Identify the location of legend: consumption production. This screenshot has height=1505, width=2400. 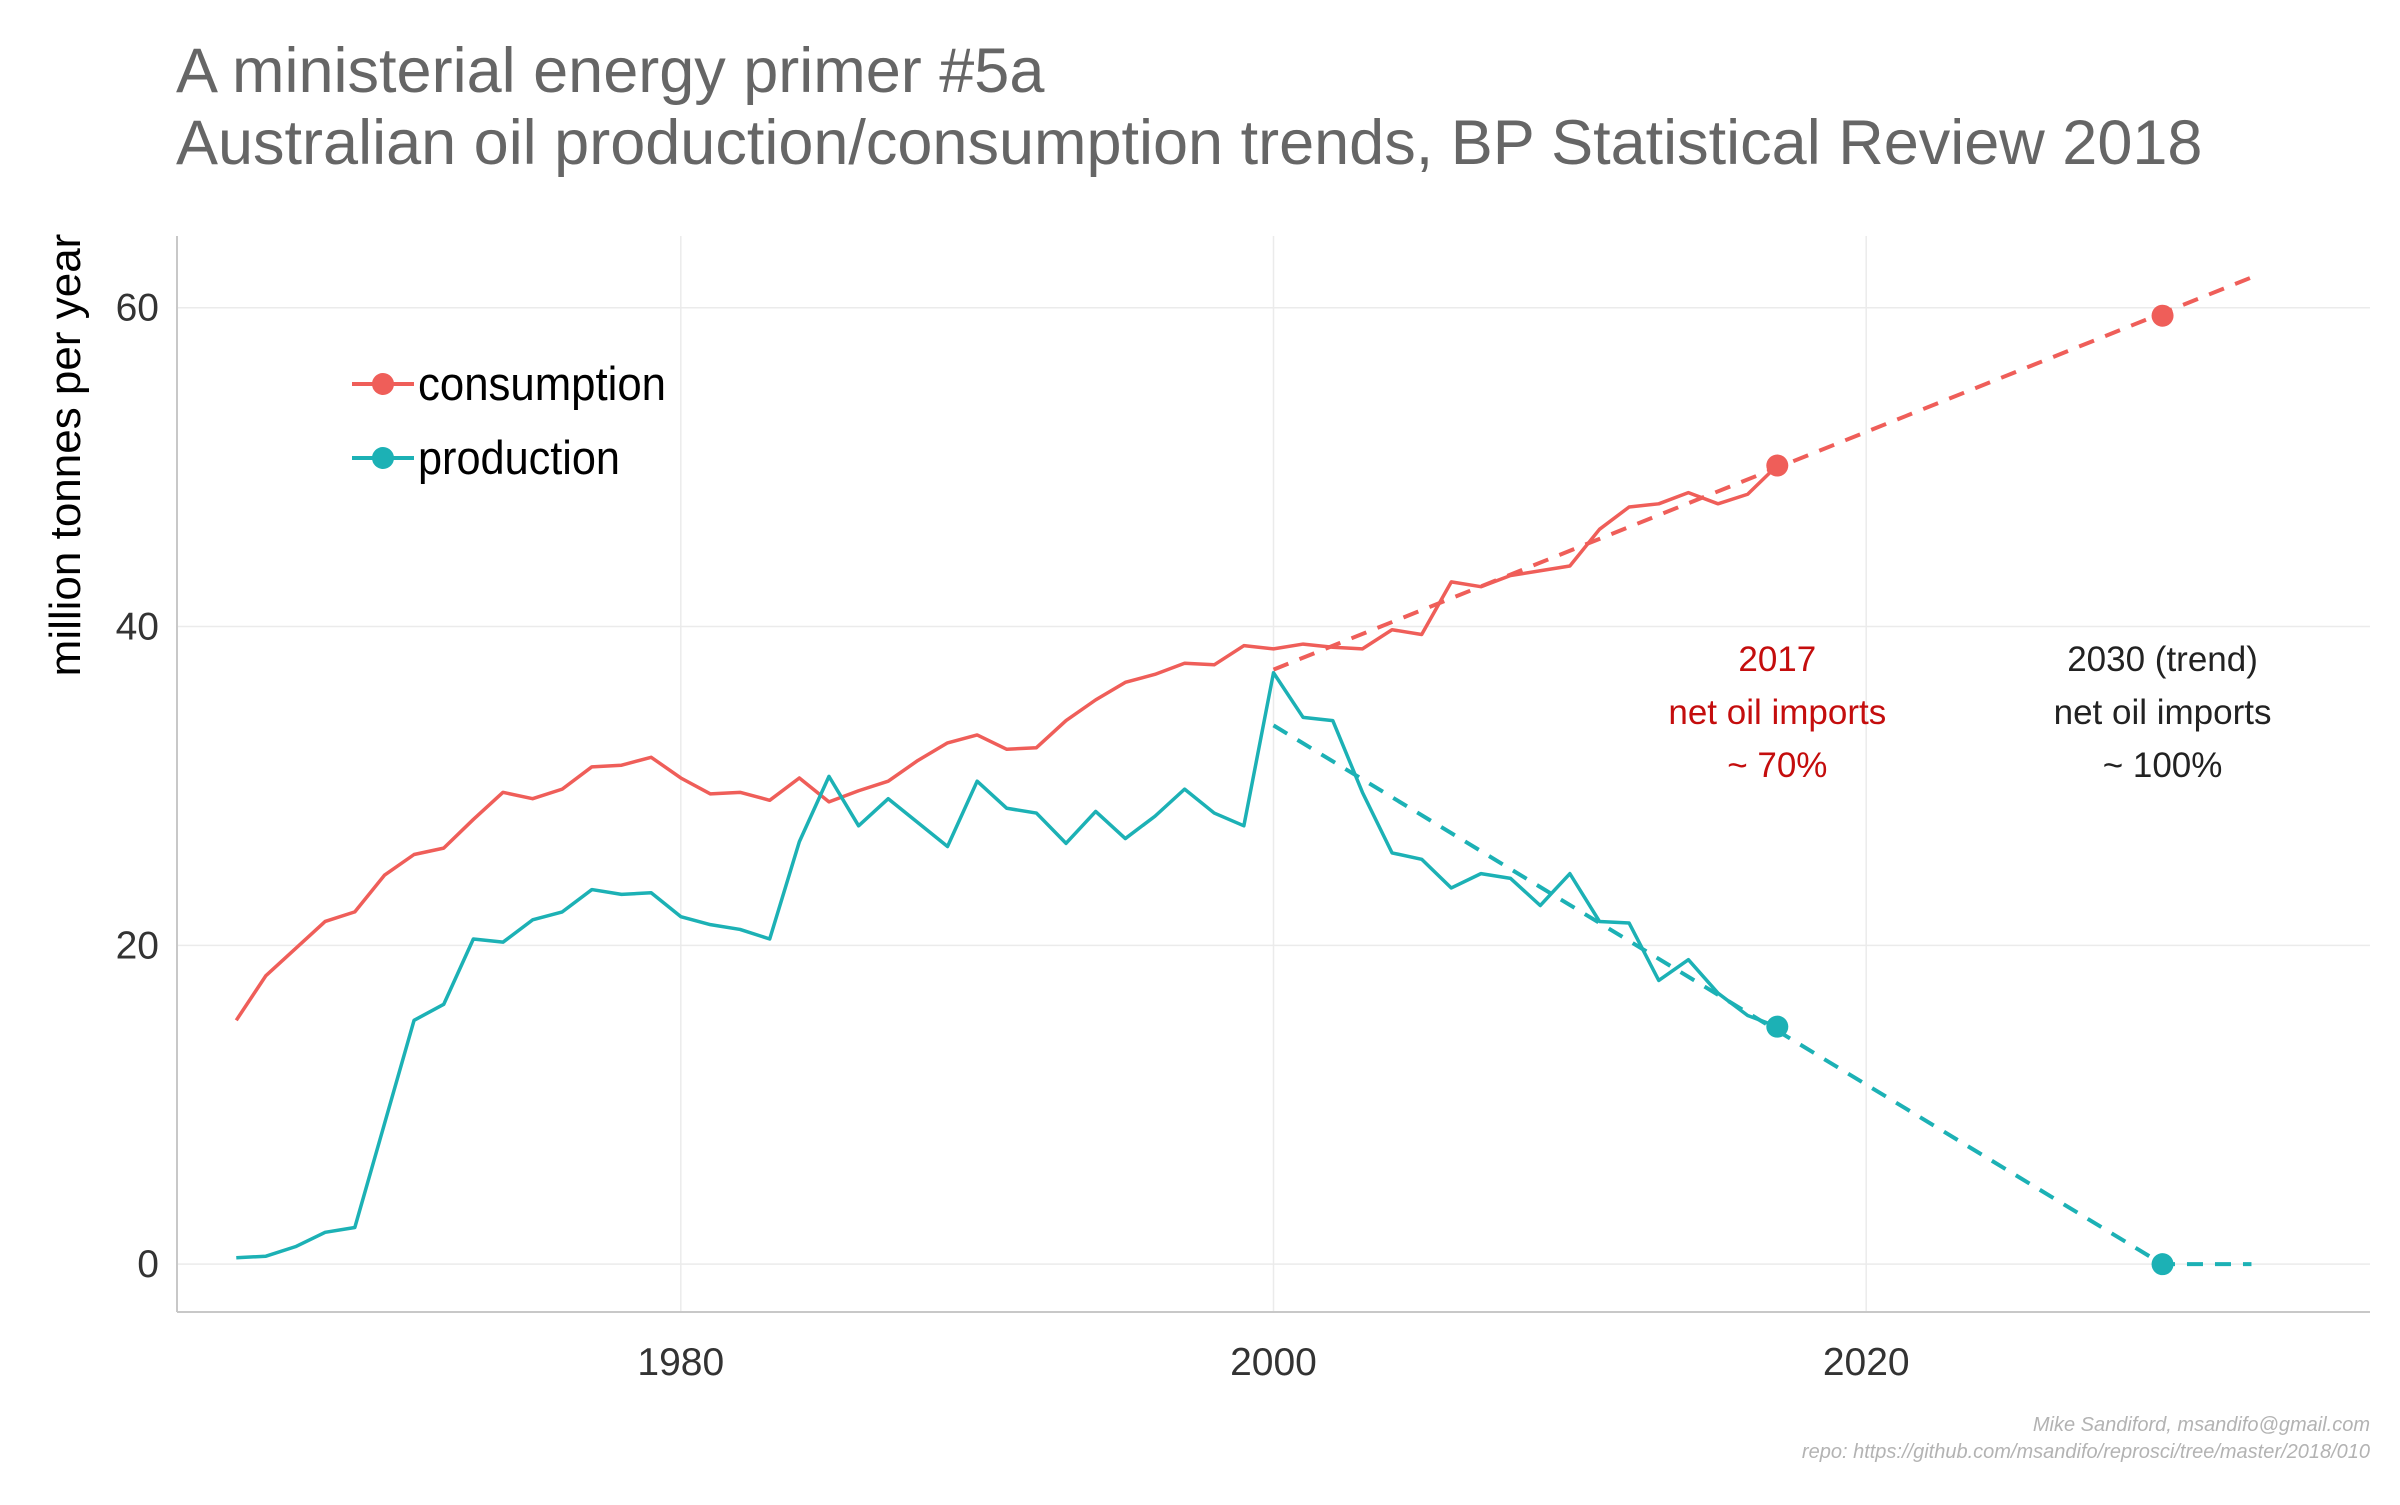
(509, 420).